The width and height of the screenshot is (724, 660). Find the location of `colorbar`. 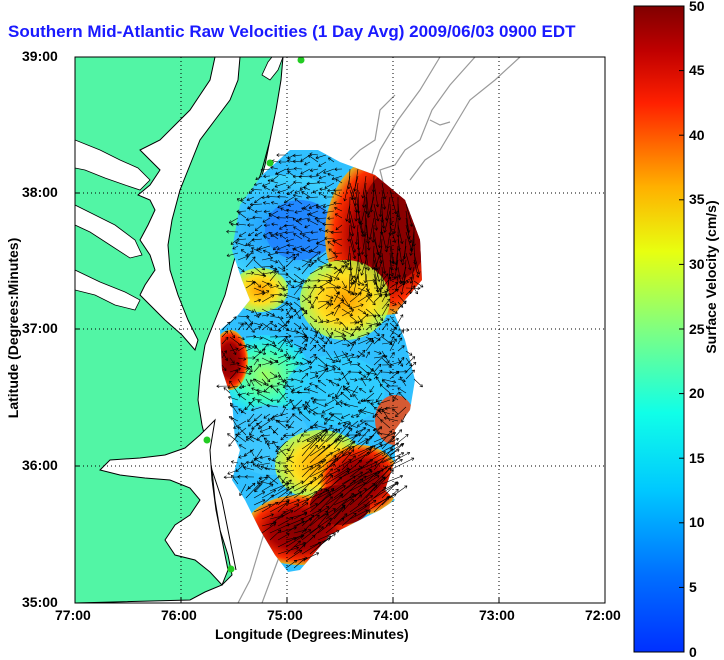

colorbar is located at coordinates (659, 329).